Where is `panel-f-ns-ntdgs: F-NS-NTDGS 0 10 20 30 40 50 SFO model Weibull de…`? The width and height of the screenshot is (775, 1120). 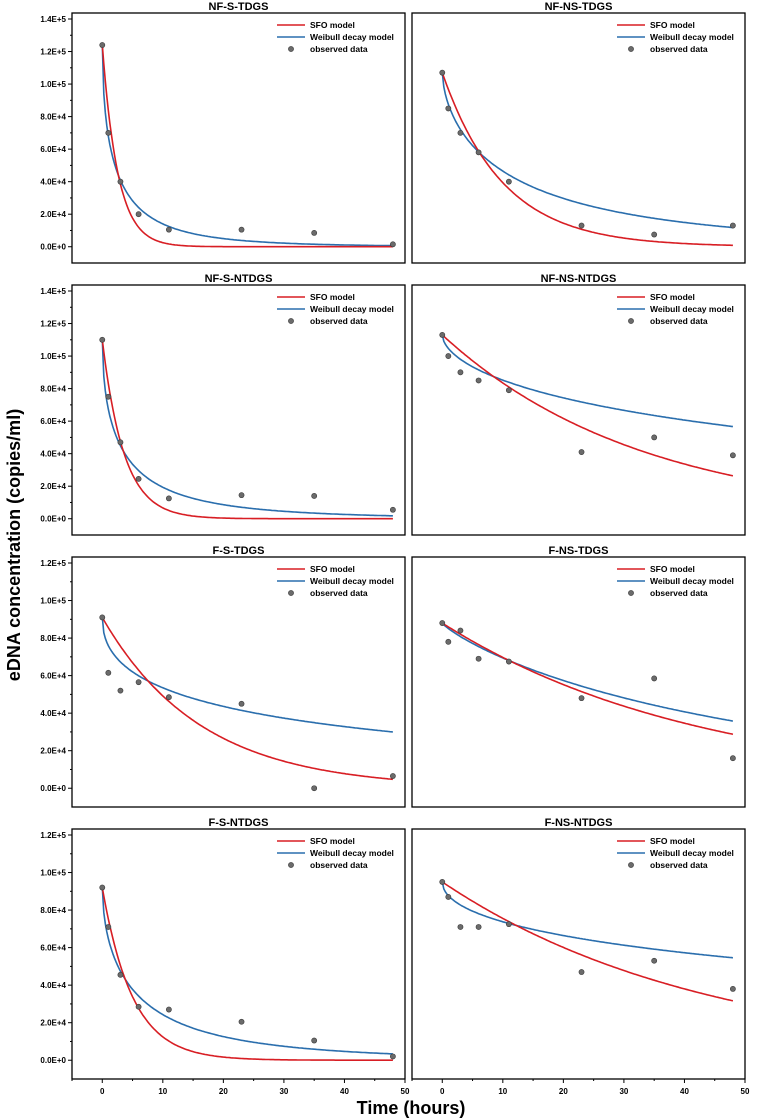 panel-f-ns-ntdgs: F-NS-NTDGS 0 10 20 30 40 50 SFO model Weibull de… is located at coordinates (580, 956).